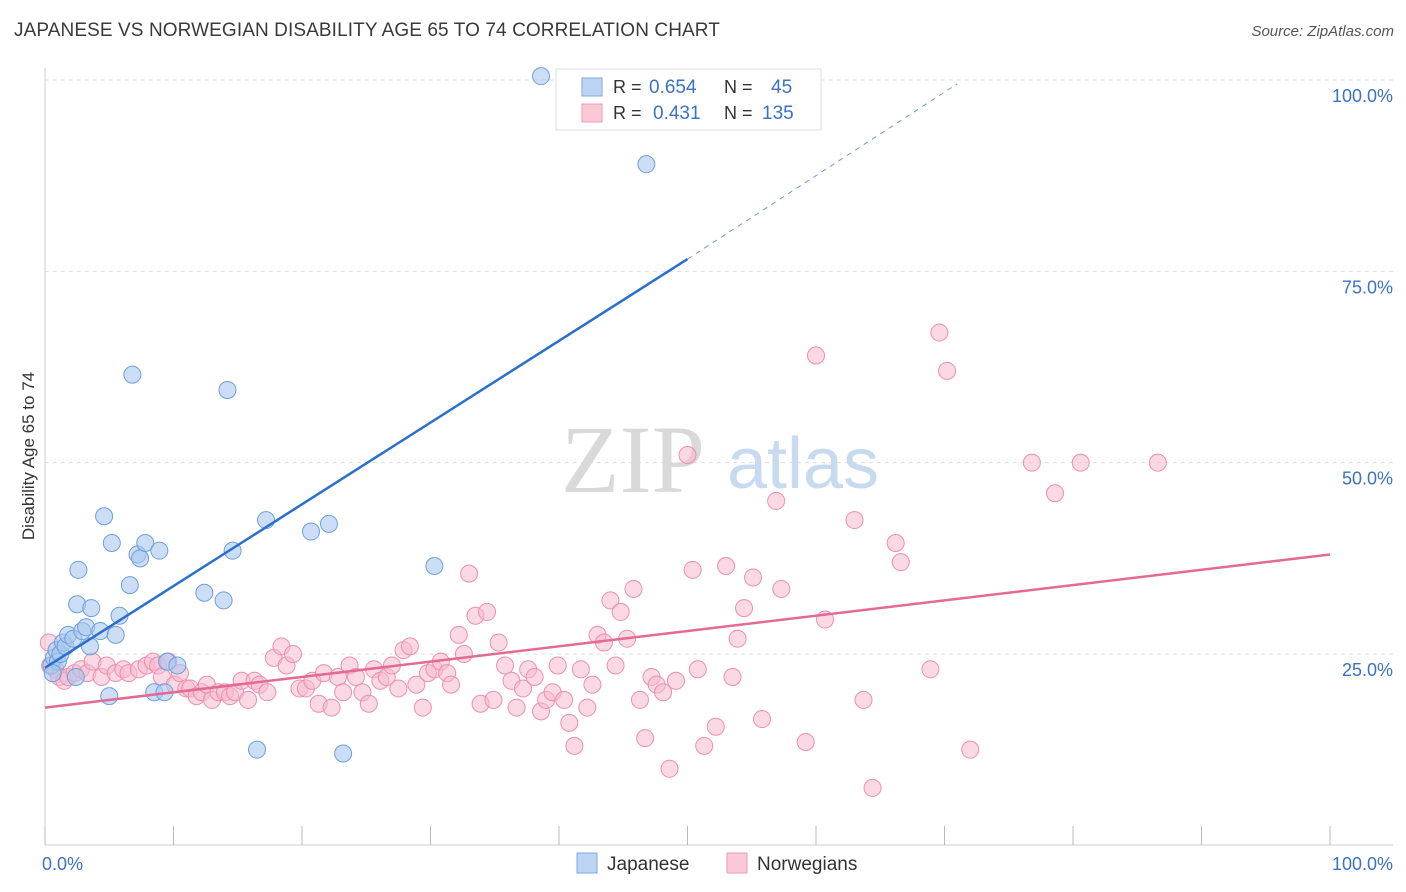  I want to click on legend-norwegians-swatch, so click(737, 863).